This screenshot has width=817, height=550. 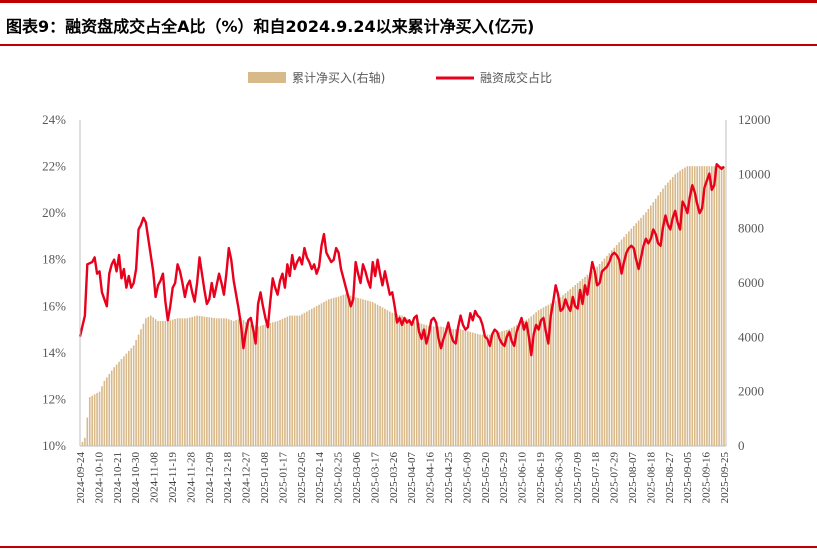 I want to click on x-tick-label: 2025-06-10, so click(x=523, y=478).